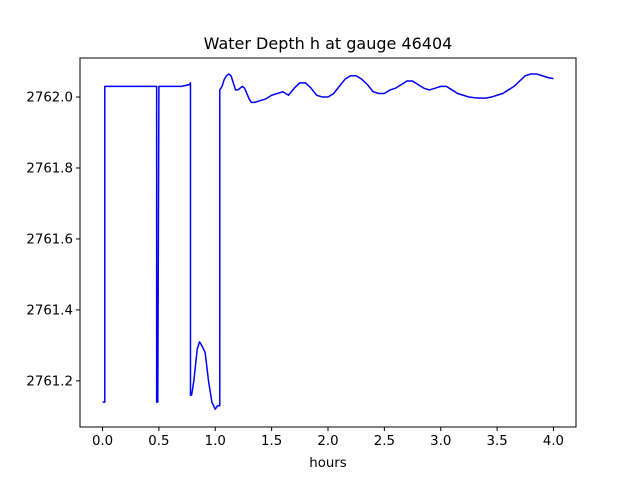  I want to click on x-axis: 0.0 0.5 1.0 1.5 2.0 2.5 3.0 3.5 4.0, so click(328, 438).